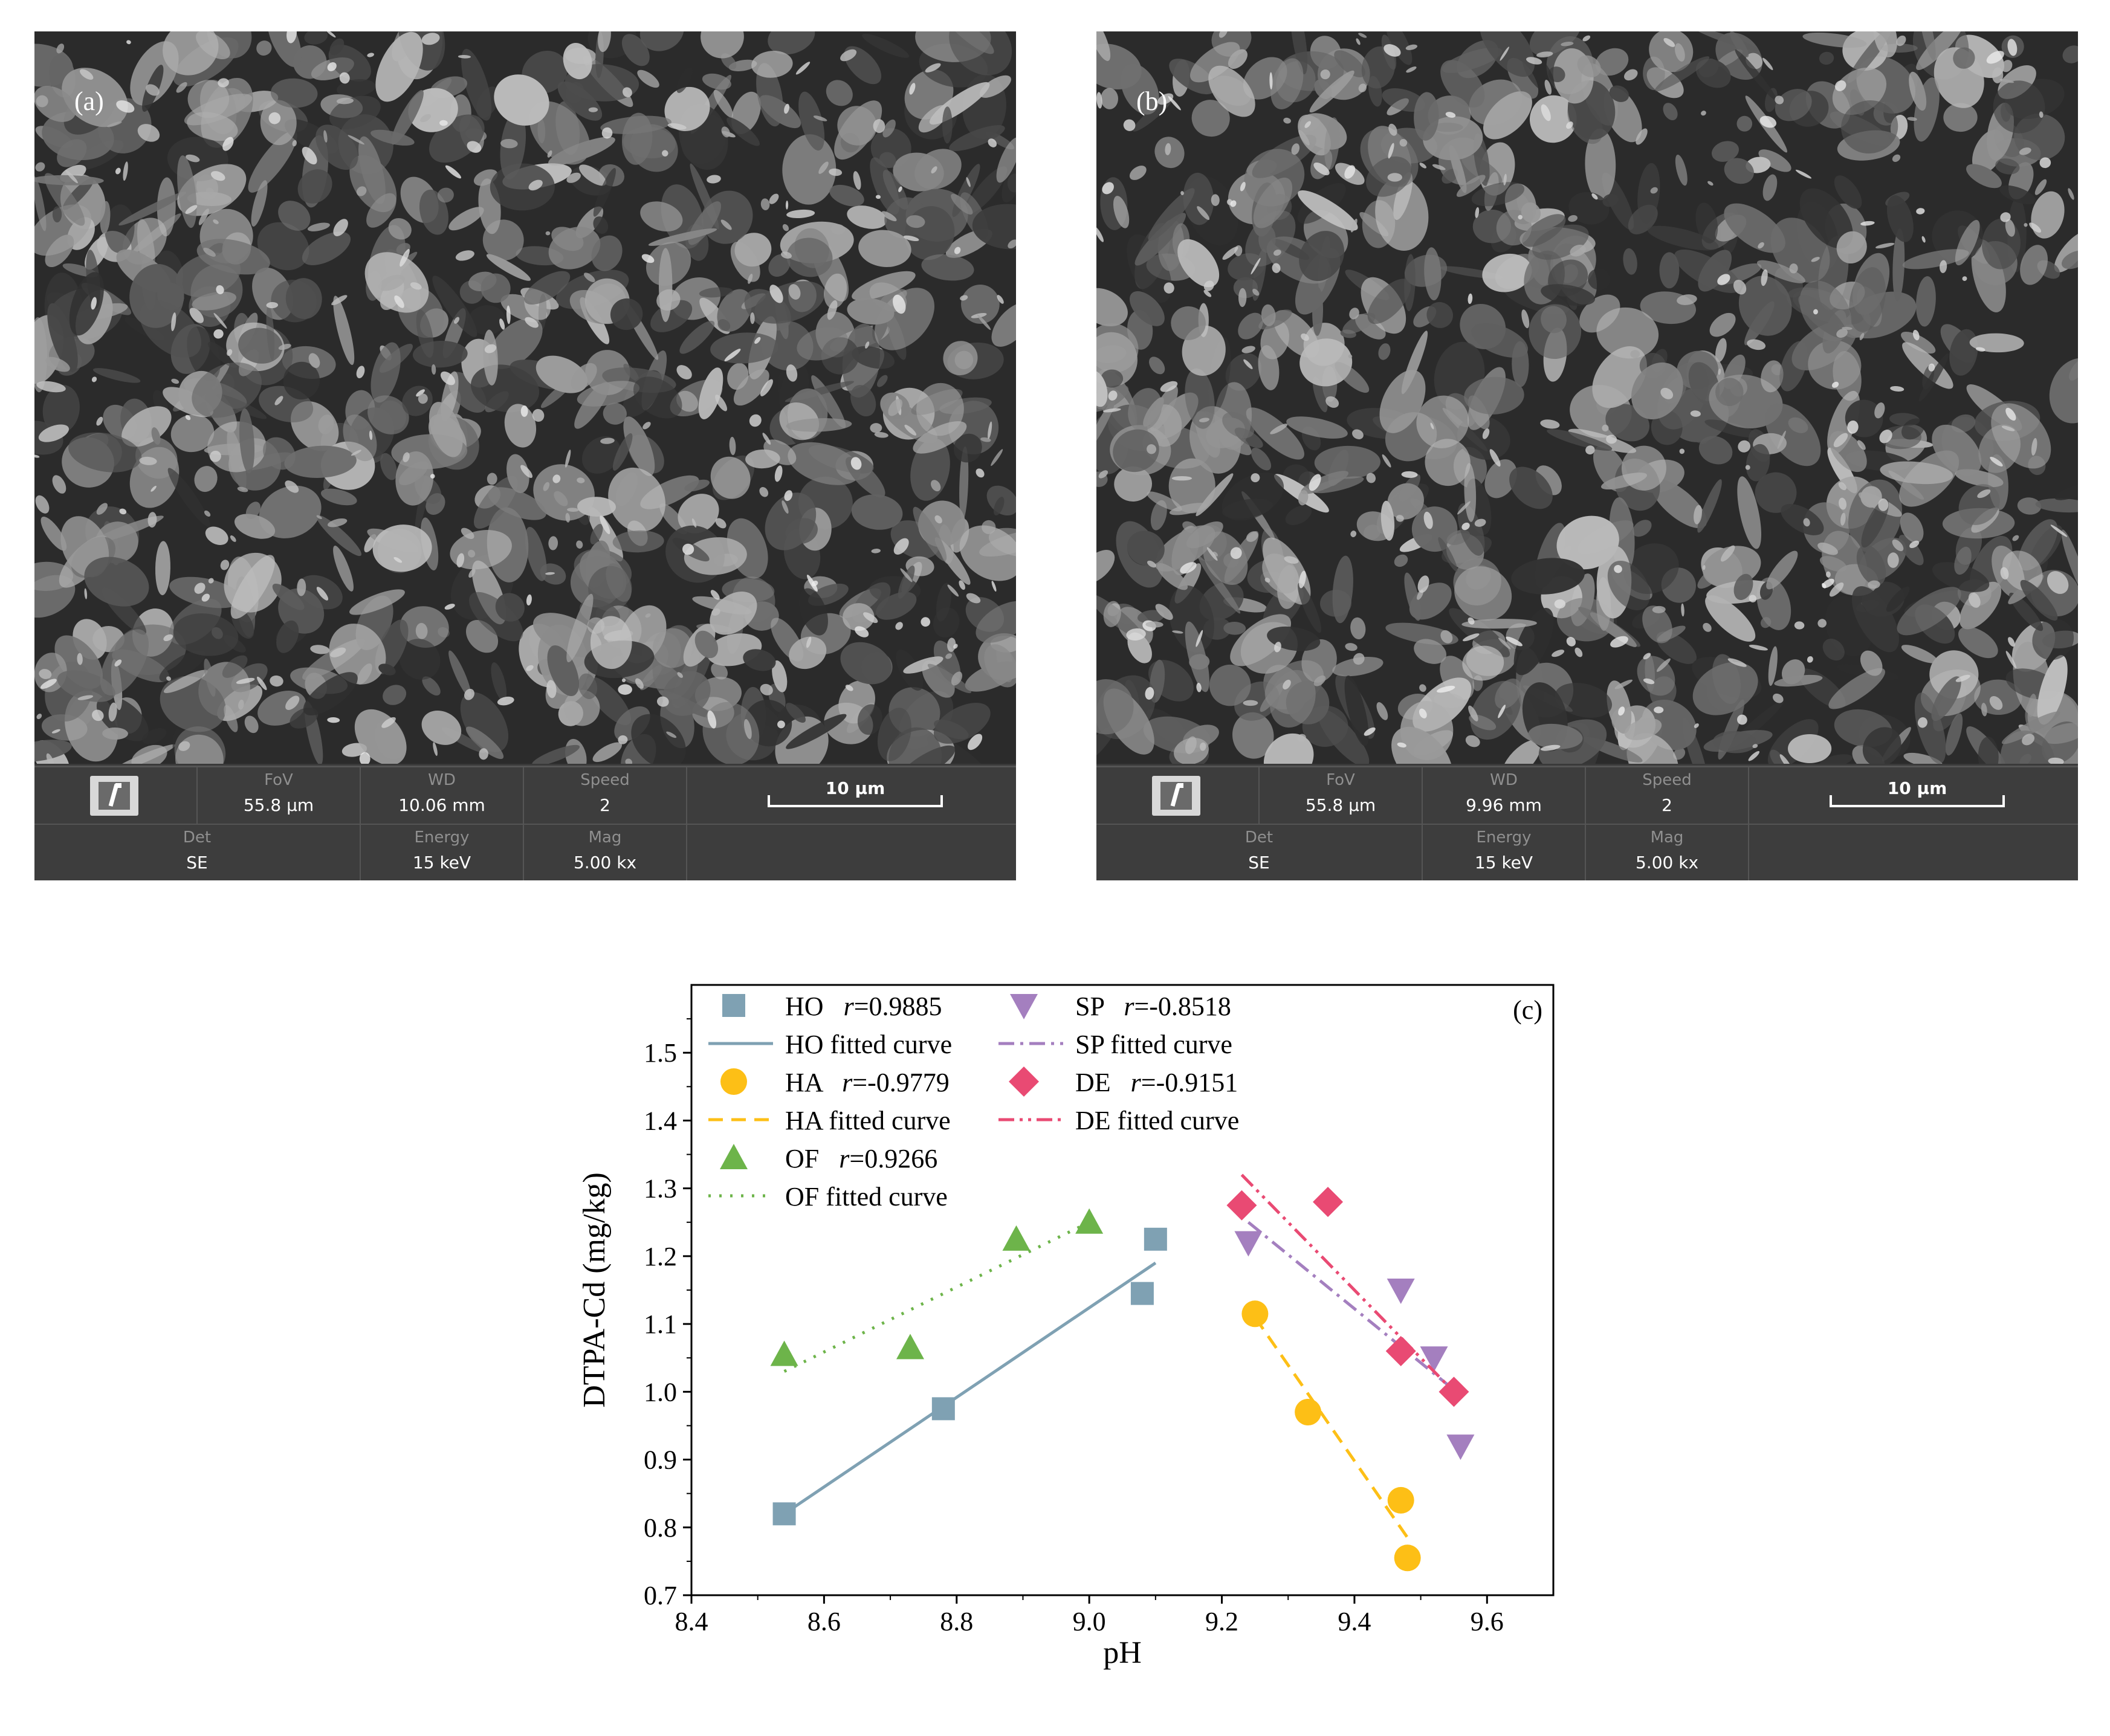  What do you see at coordinates (197, 863) in the screenshot?
I see `det-value: SE` at bounding box center [197, 863].